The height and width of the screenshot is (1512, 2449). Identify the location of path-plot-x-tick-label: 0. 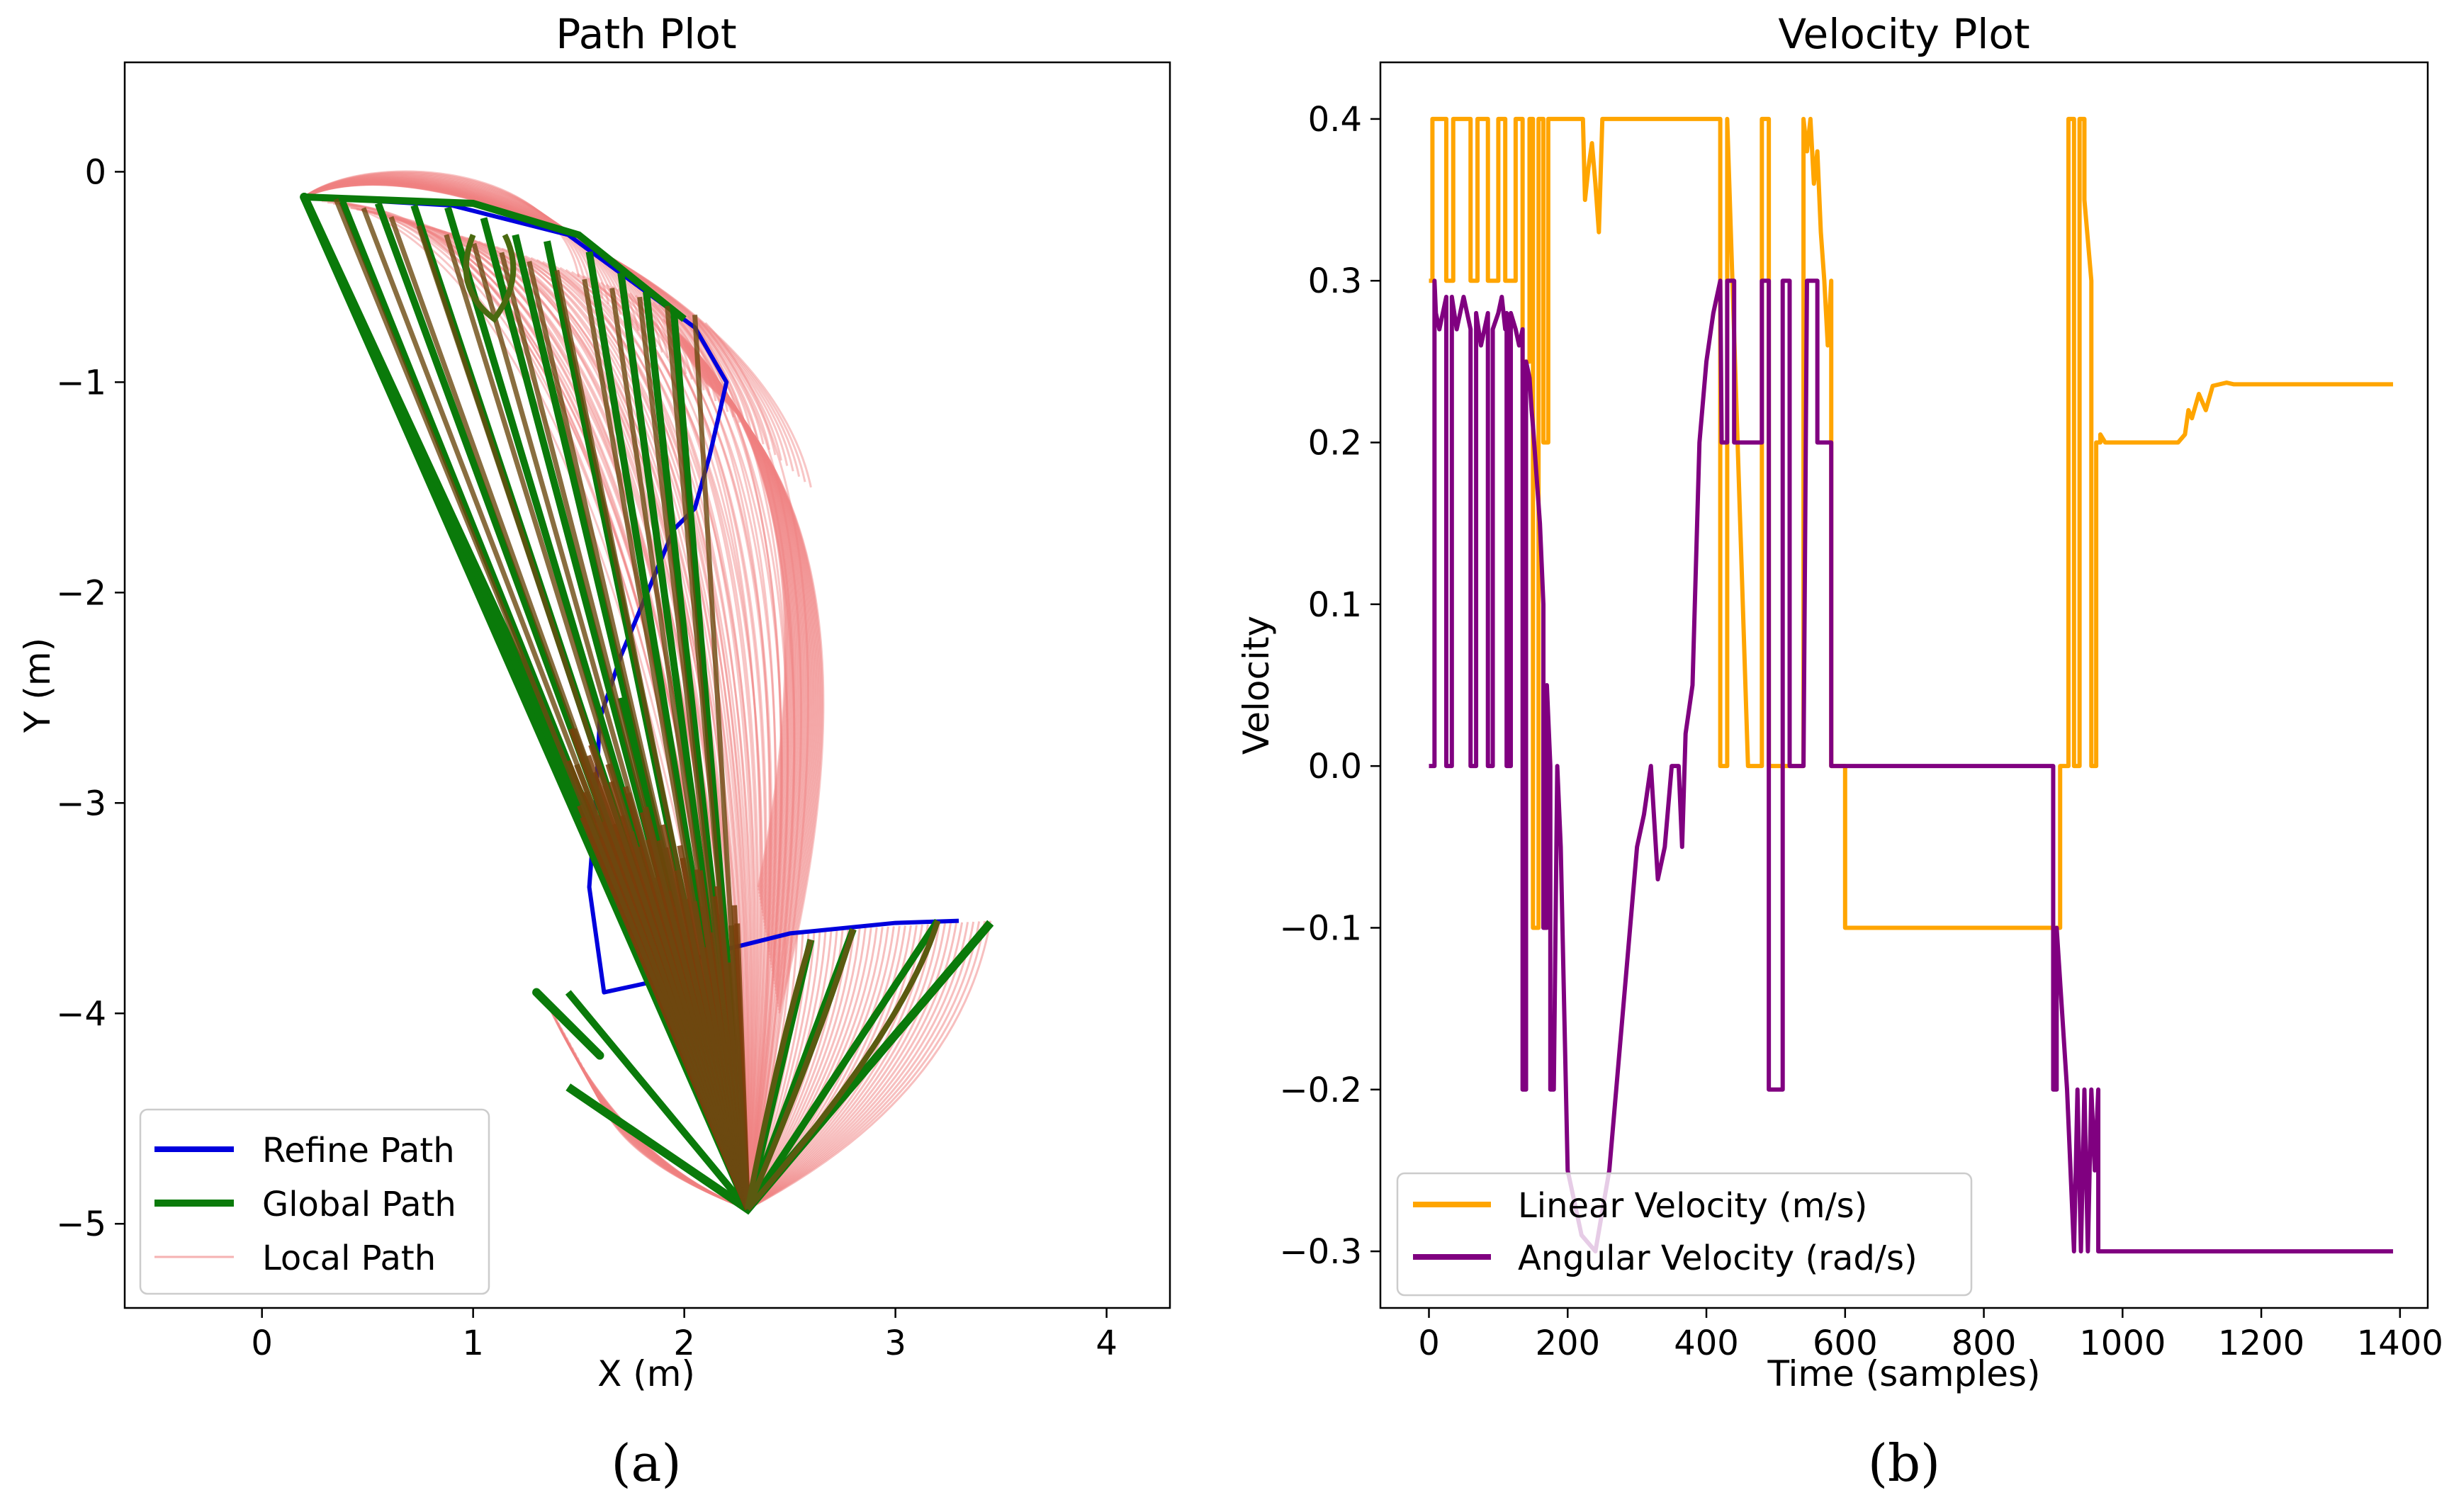
(262, 1343).